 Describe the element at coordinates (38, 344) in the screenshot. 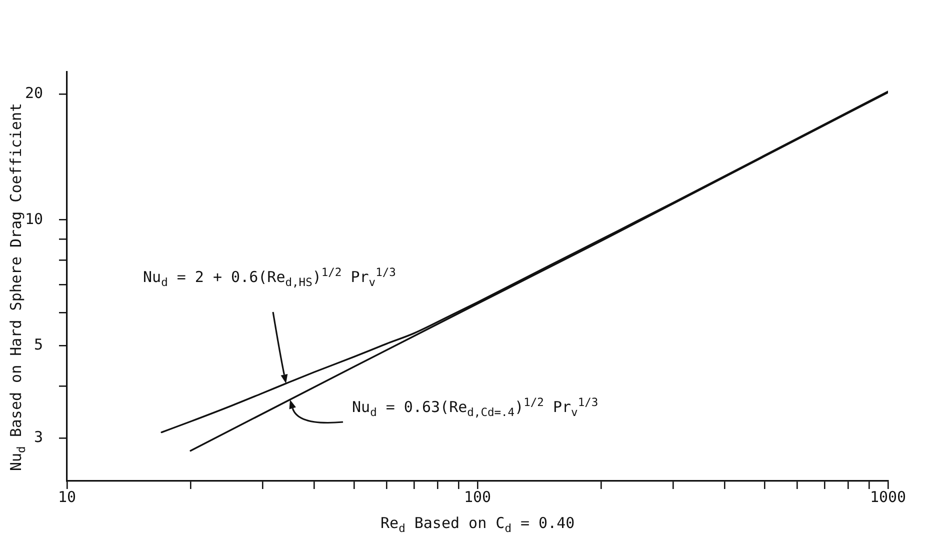

I see `y-tick-label: 5` at that location.